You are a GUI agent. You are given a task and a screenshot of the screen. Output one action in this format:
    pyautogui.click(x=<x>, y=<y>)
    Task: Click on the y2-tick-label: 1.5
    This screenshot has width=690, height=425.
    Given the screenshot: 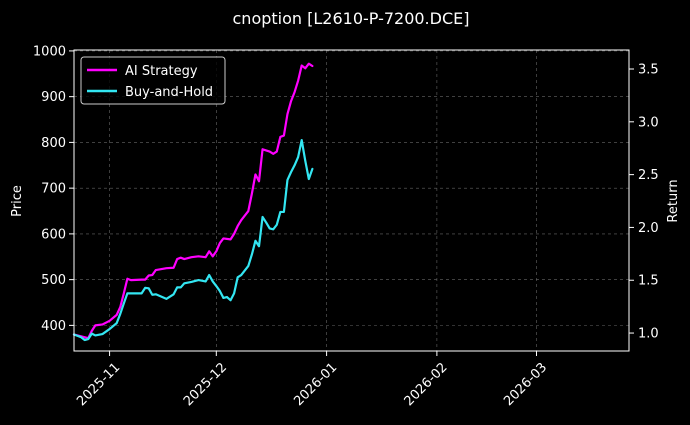 What is the action you would take?
    pyautogui.click(x=648, y=281)
    